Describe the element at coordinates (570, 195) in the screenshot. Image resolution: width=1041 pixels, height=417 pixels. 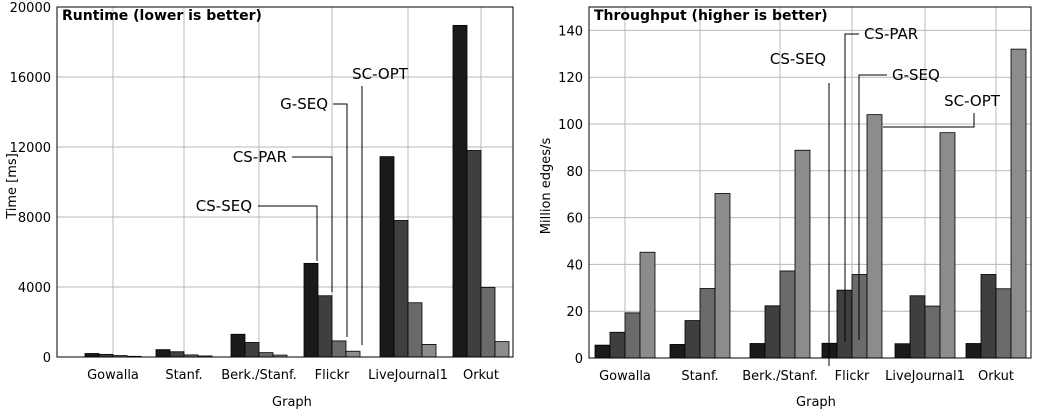
I see `throughput-y-ticks: 0 20 40 60 80 100 120 140` at that location.